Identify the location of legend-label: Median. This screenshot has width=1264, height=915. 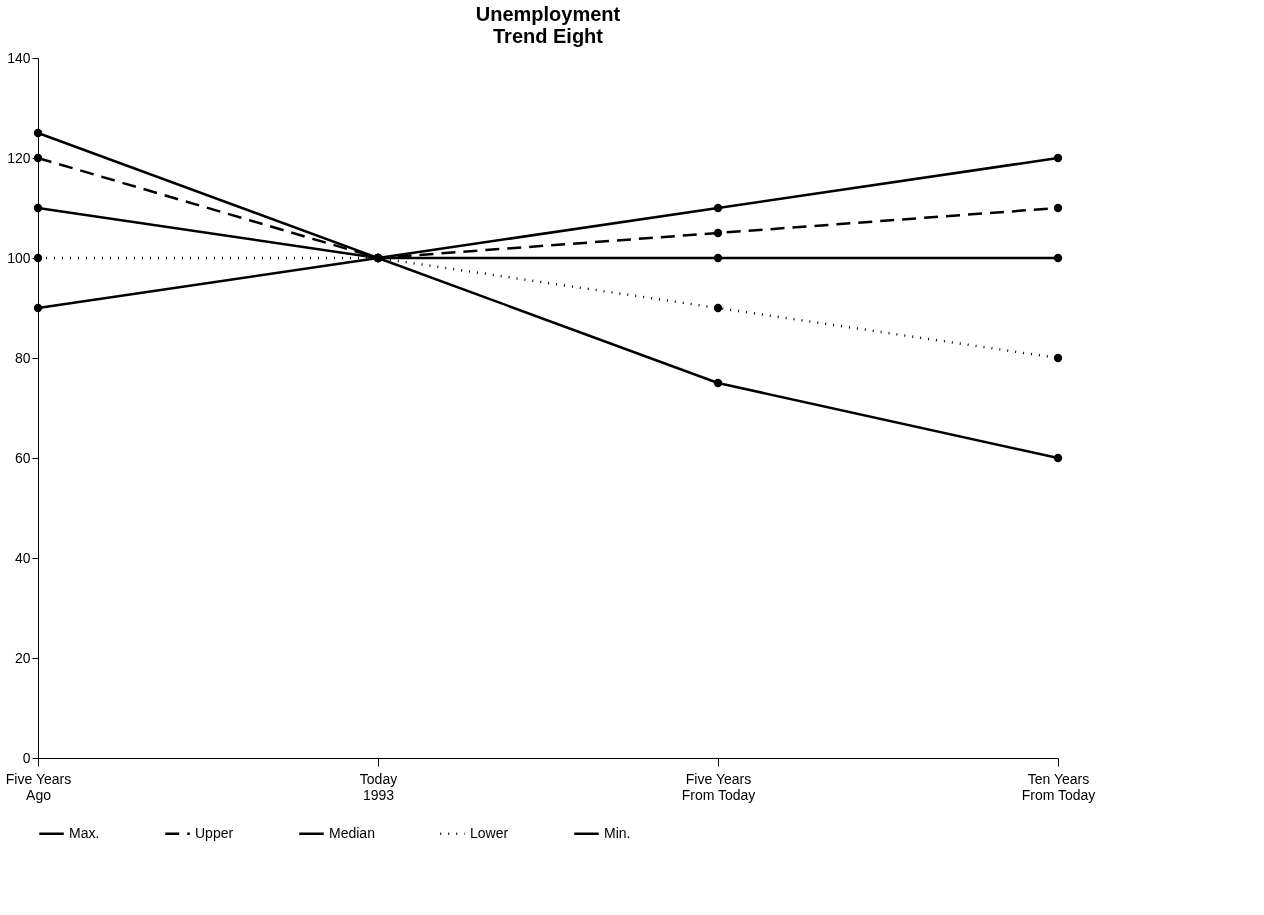
(352, 832).